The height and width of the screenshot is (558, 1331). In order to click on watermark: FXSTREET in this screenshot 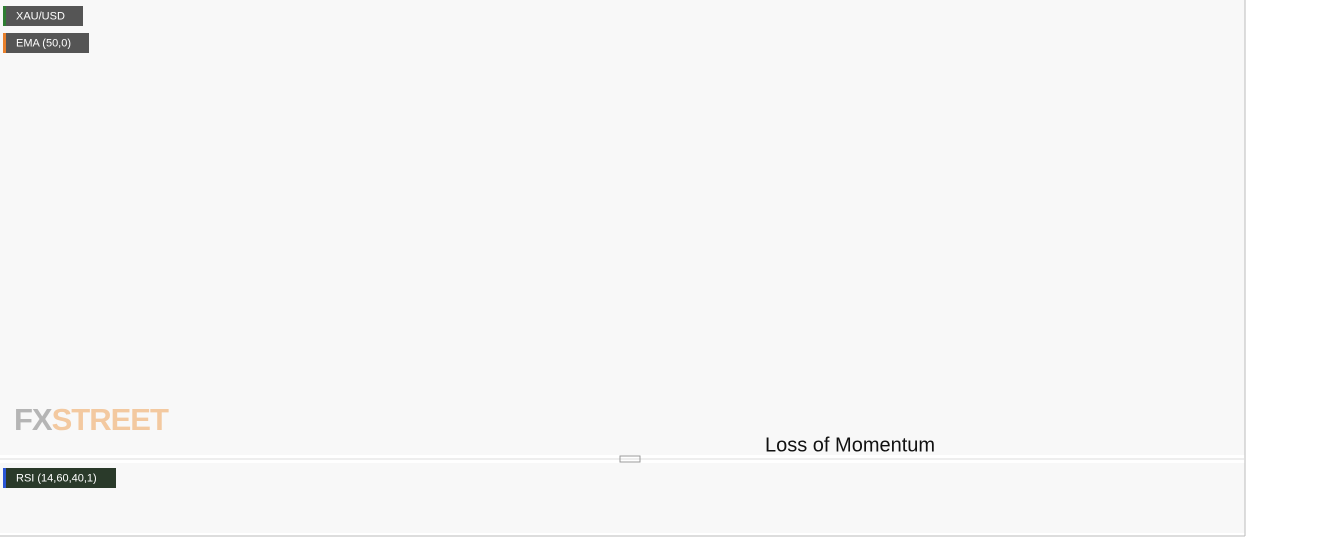, I will do `click(91, 419)`.